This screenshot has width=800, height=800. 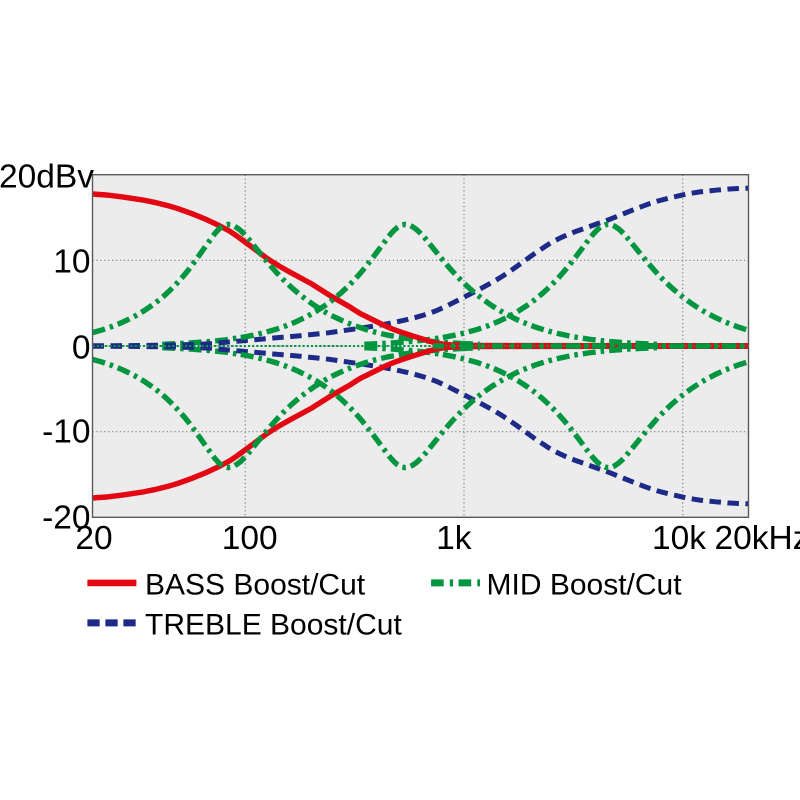 I want to click on svg-text: -10, so click(x=66, y=432).